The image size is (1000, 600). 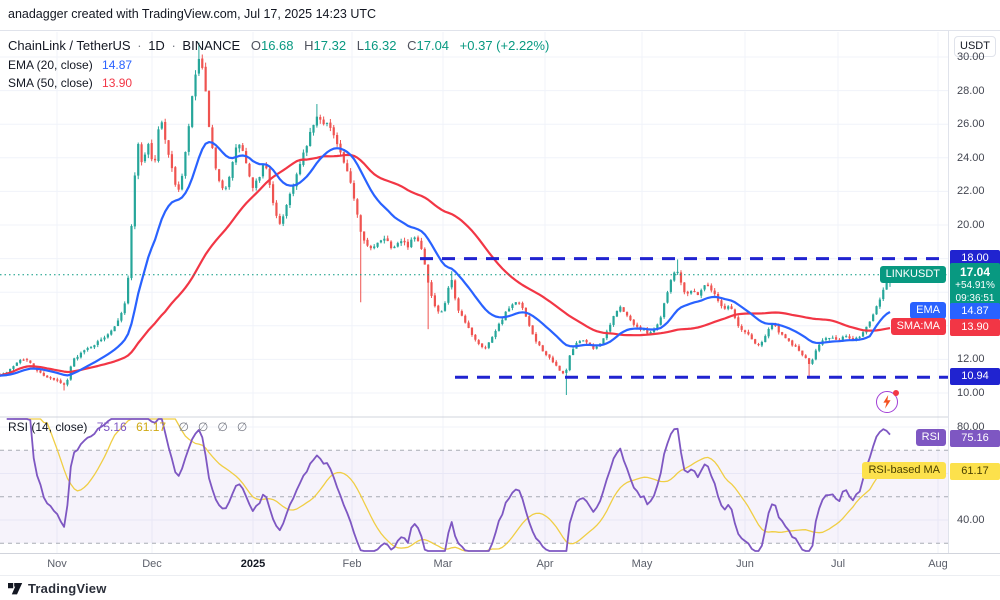 What do you see at coordinates (971, 393) in the screenshot?
I see `price-tick-label: 10.00` at bounding box center [971, 393].